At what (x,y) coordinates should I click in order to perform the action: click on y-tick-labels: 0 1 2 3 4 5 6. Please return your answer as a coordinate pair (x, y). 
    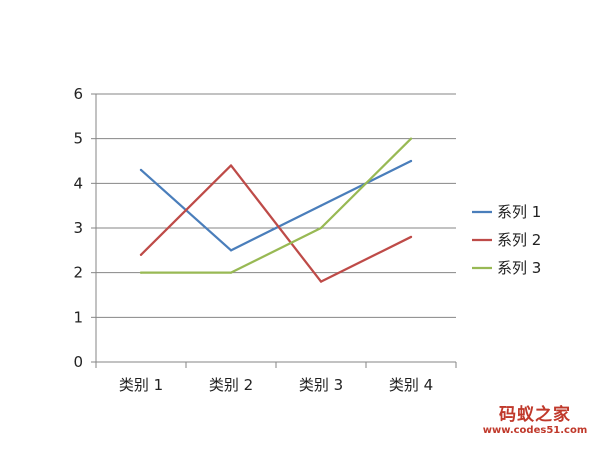
    Looking at the image, I should click on (78, 228).